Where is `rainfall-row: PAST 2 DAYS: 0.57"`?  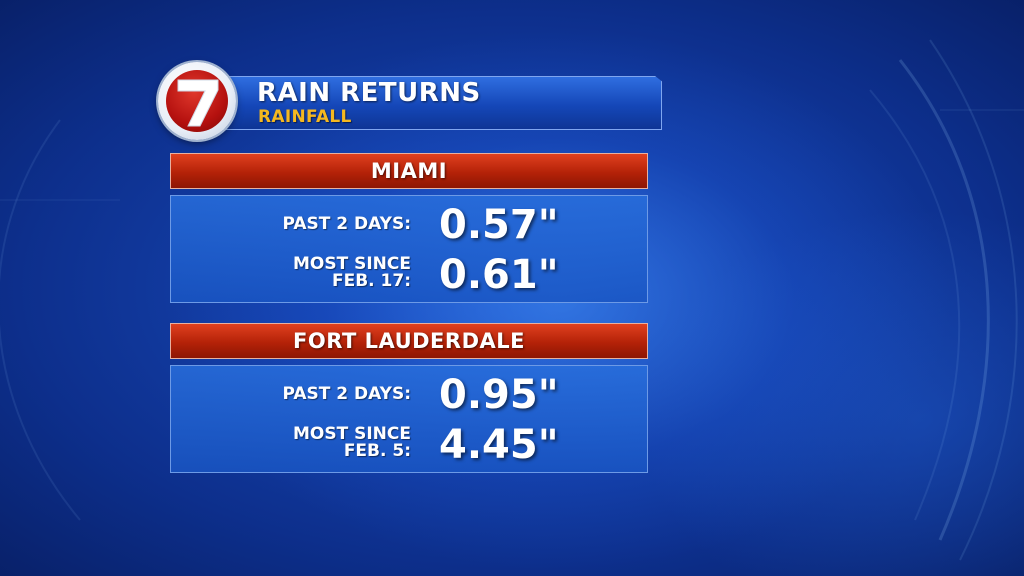
rainfall-row: PAST 2 DAYS: 0.57" is located at coordinates (409, 225).